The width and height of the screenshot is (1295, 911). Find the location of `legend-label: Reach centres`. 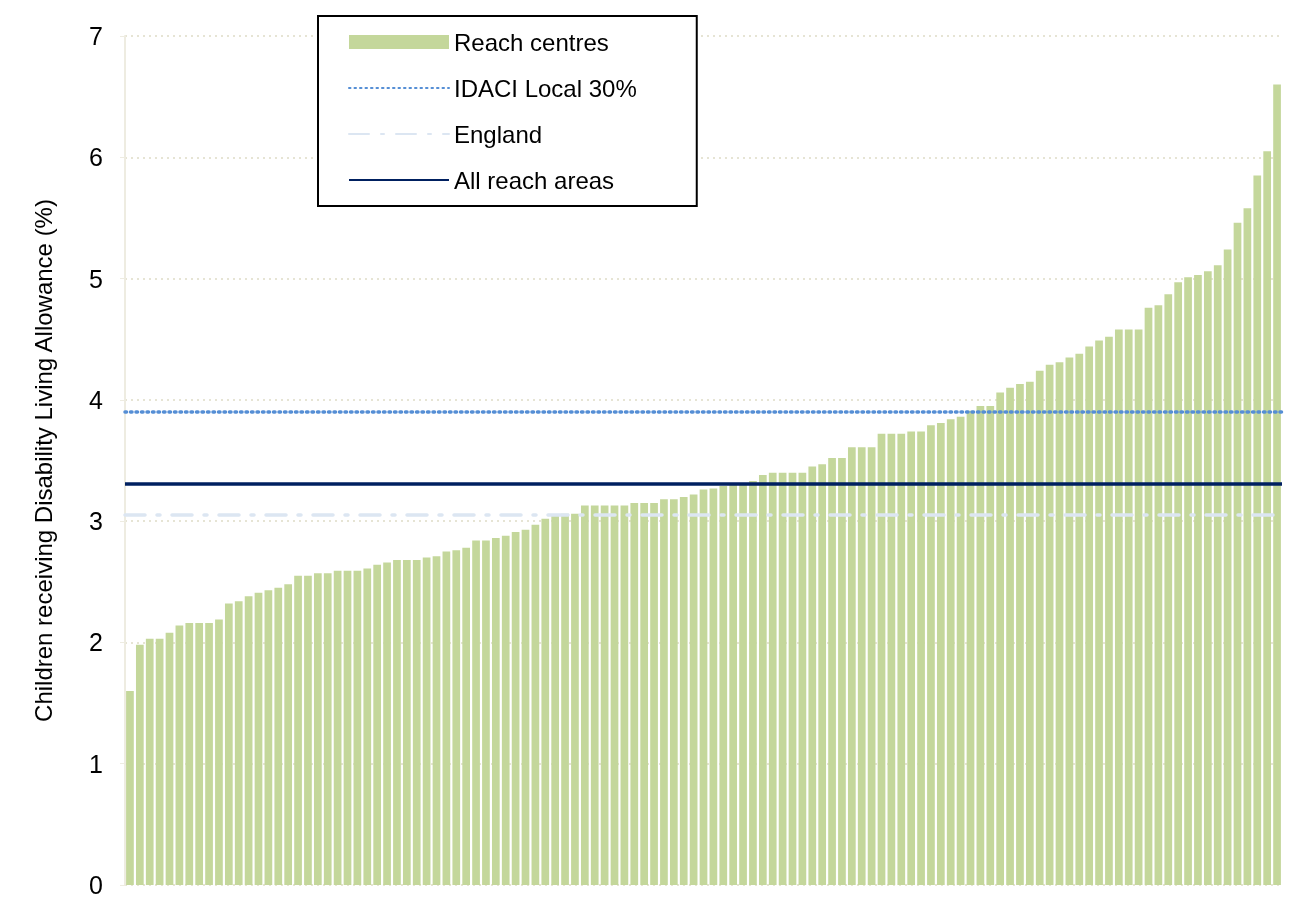

legend-label: Reach centres is located at coordinates (531, 42).